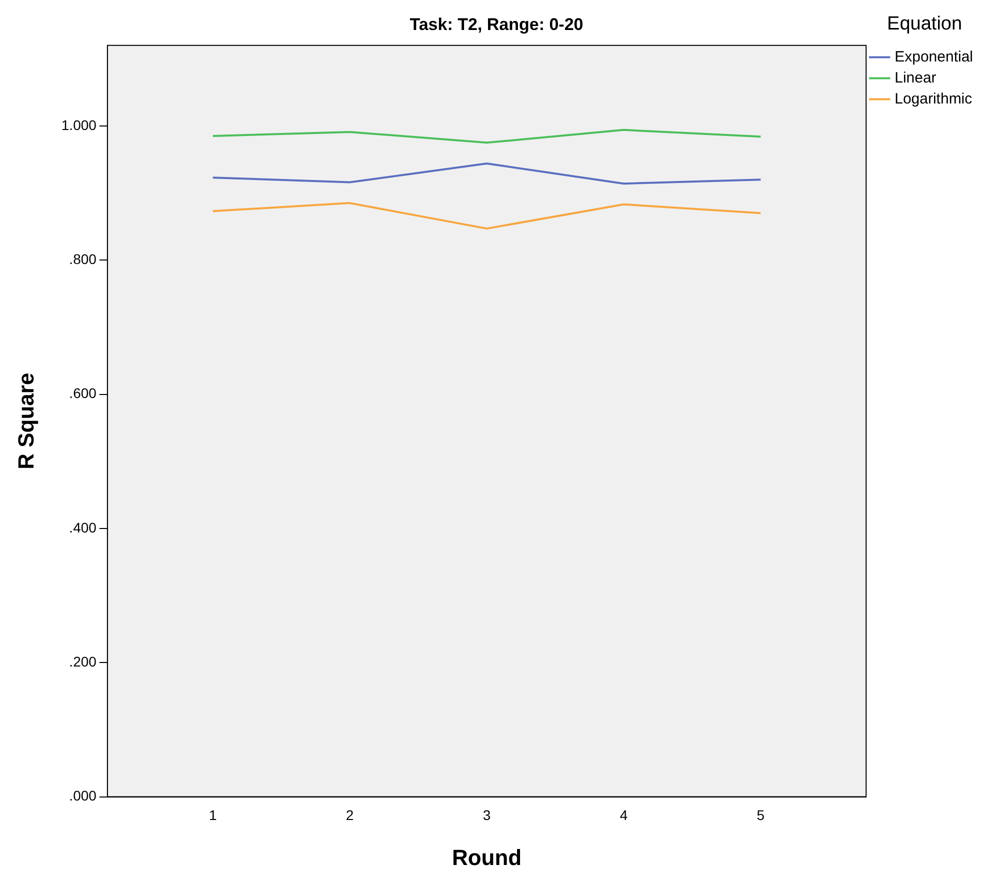  I want to click on y-tick-label: .400, so click(83, 527).